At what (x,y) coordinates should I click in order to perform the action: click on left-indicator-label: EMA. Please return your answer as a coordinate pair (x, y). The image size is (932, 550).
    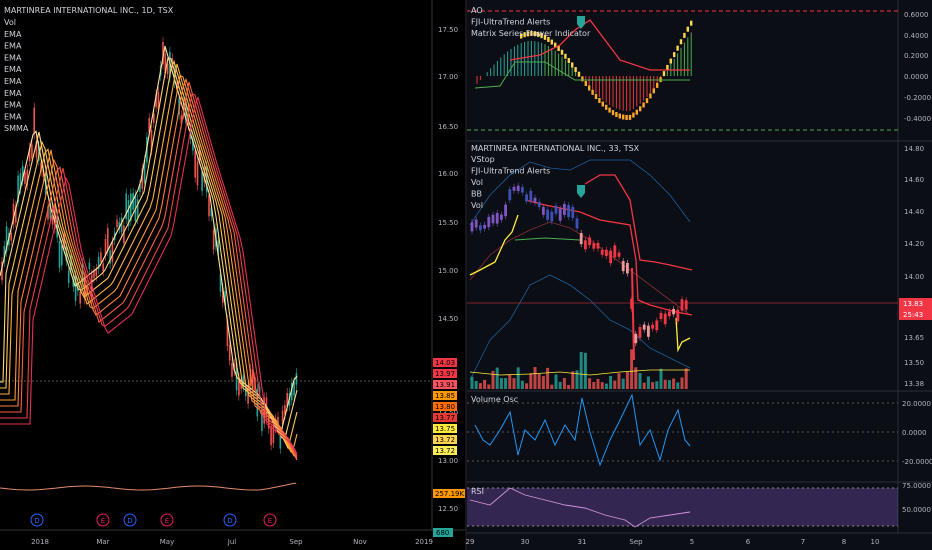
    Looking at the image, I should click on (13, 105).